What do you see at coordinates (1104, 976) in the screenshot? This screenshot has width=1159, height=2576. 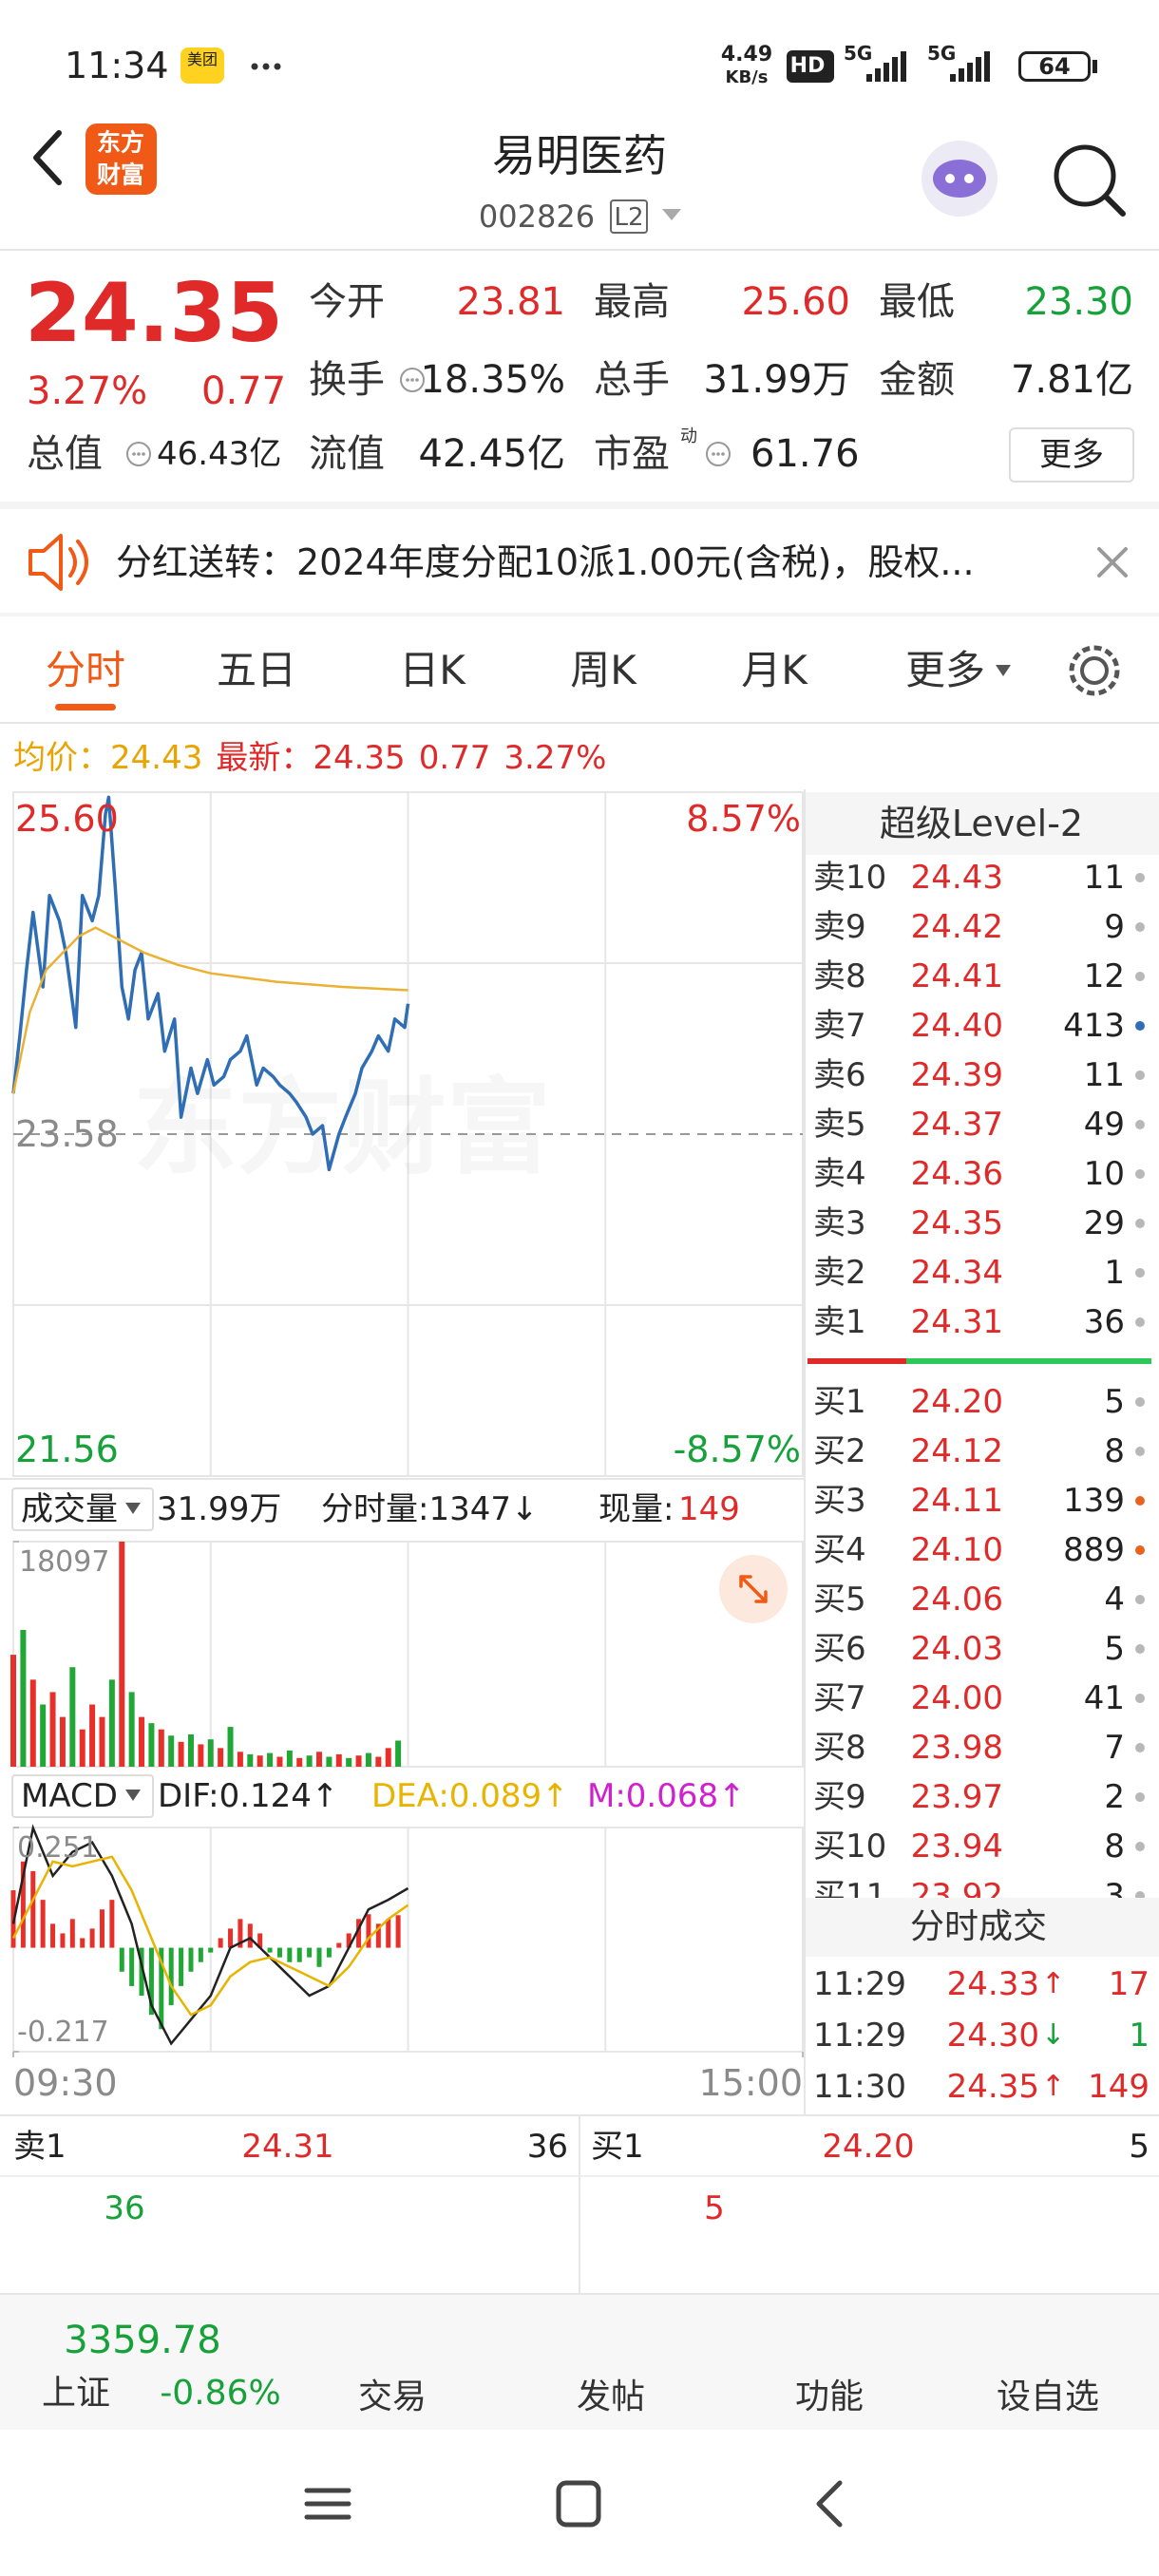 I see `book-volume: 12` at bounding box center [1104, 976].